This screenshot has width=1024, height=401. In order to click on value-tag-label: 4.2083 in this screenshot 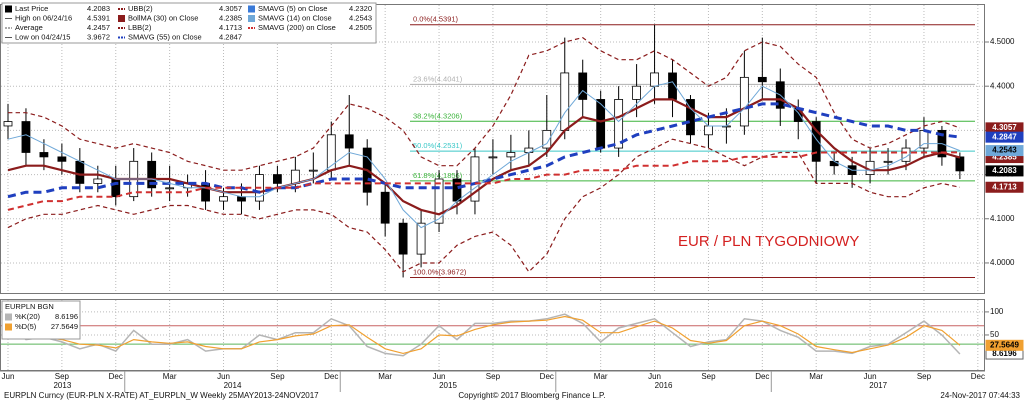, I will do `click(1004, 170)`.